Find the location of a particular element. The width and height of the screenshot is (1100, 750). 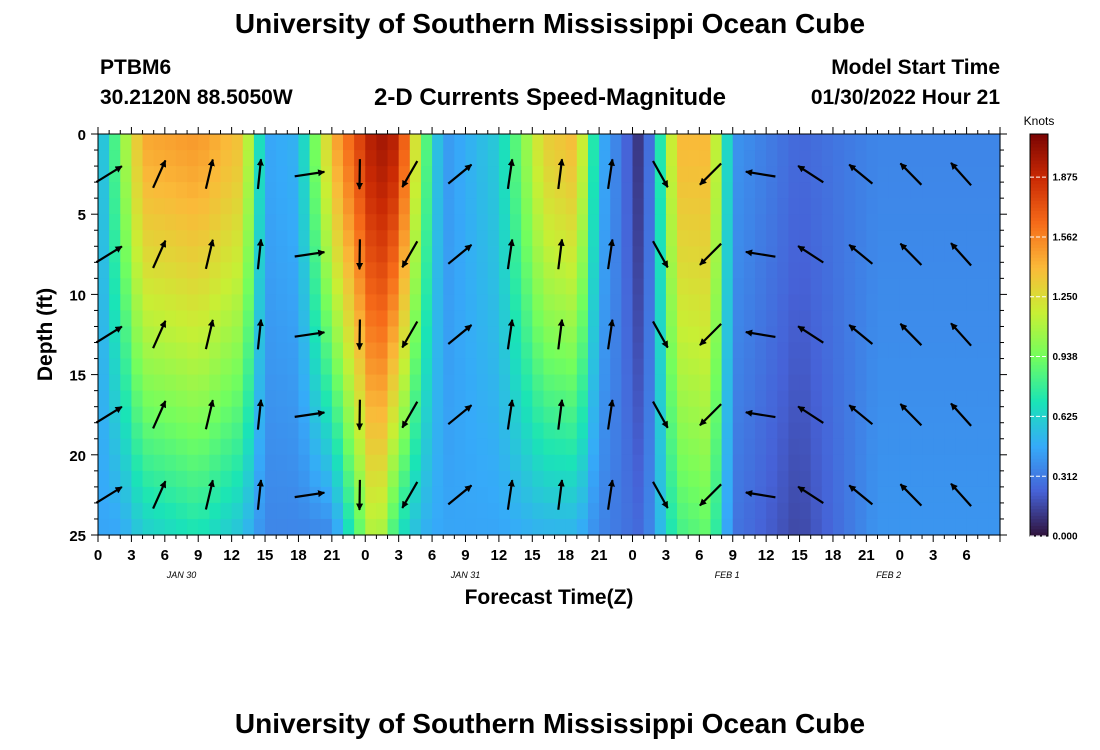

x-tick-label: 21 is located at coordinates (332, 555).